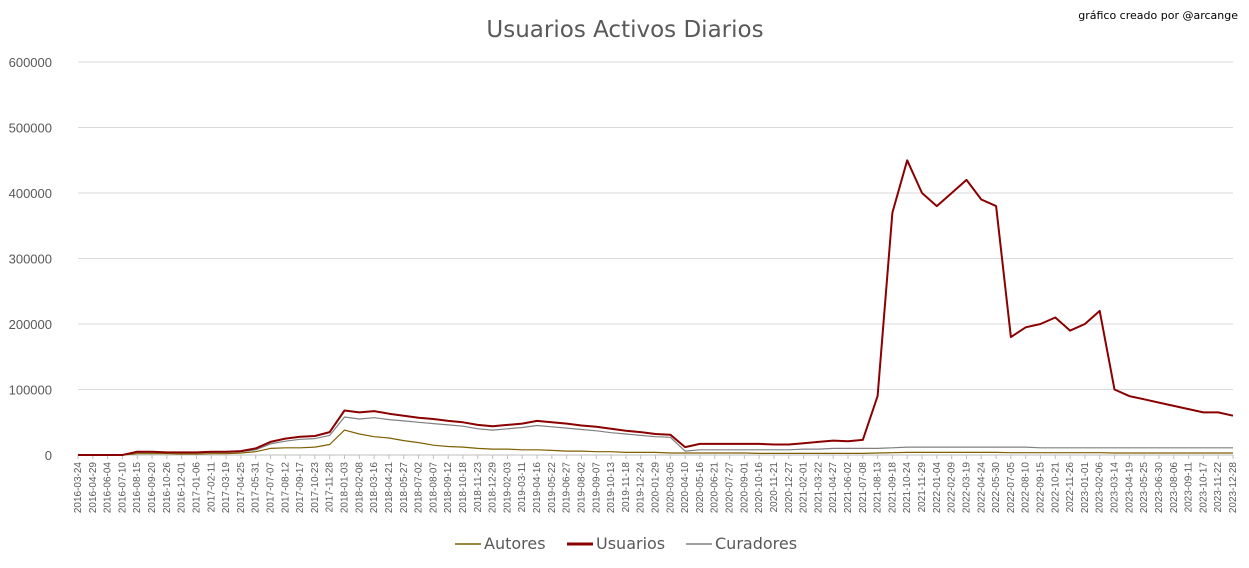 The height and width of the screenshot is (568, 1249). What do you see at coordinates (966, 488) in the screenshot?
I see `x-tick-label: 2022-03-19` at bounding box center [966, 488].